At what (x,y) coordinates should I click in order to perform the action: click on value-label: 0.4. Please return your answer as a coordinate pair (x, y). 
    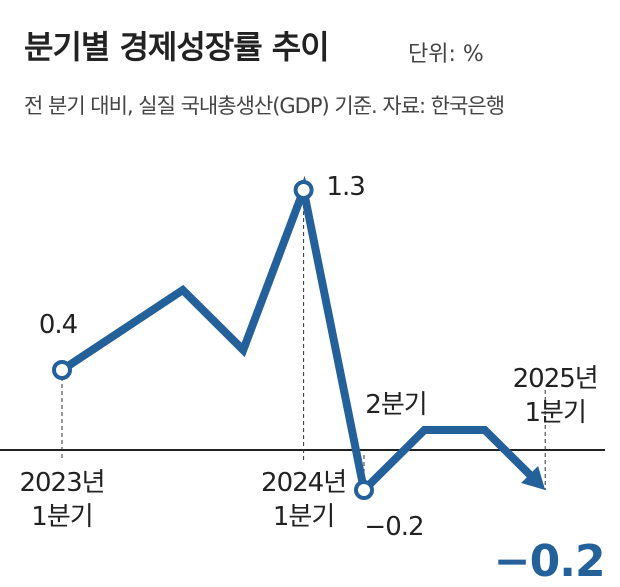
    Looking at the image, I should click on (58, 325).